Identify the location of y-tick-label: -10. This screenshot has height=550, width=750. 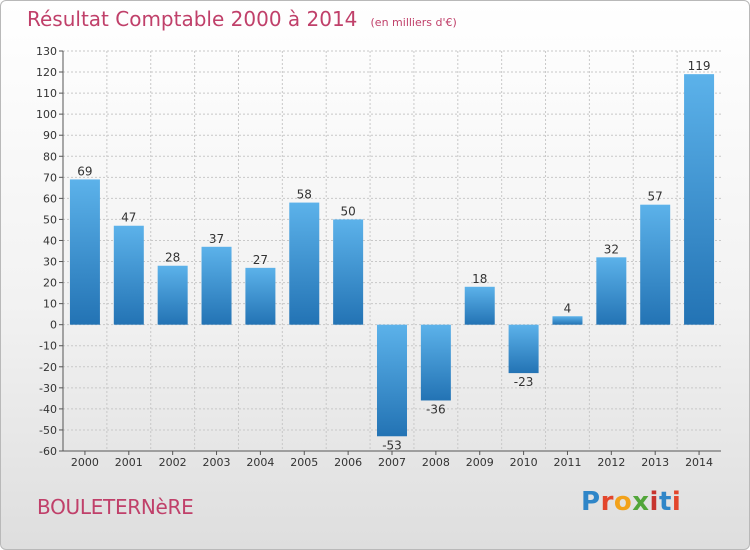
(48, 346).